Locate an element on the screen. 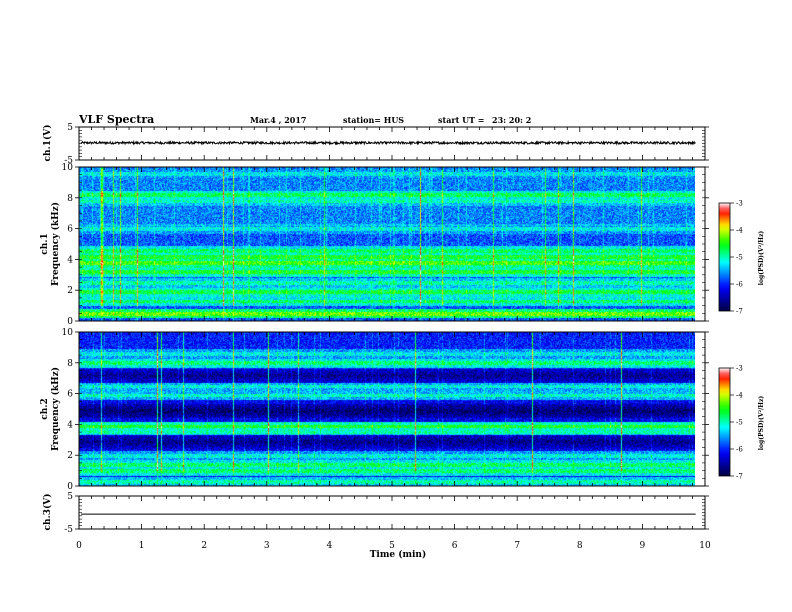  start-time: 23: 20: 2 is located at coordinates (511, 120).